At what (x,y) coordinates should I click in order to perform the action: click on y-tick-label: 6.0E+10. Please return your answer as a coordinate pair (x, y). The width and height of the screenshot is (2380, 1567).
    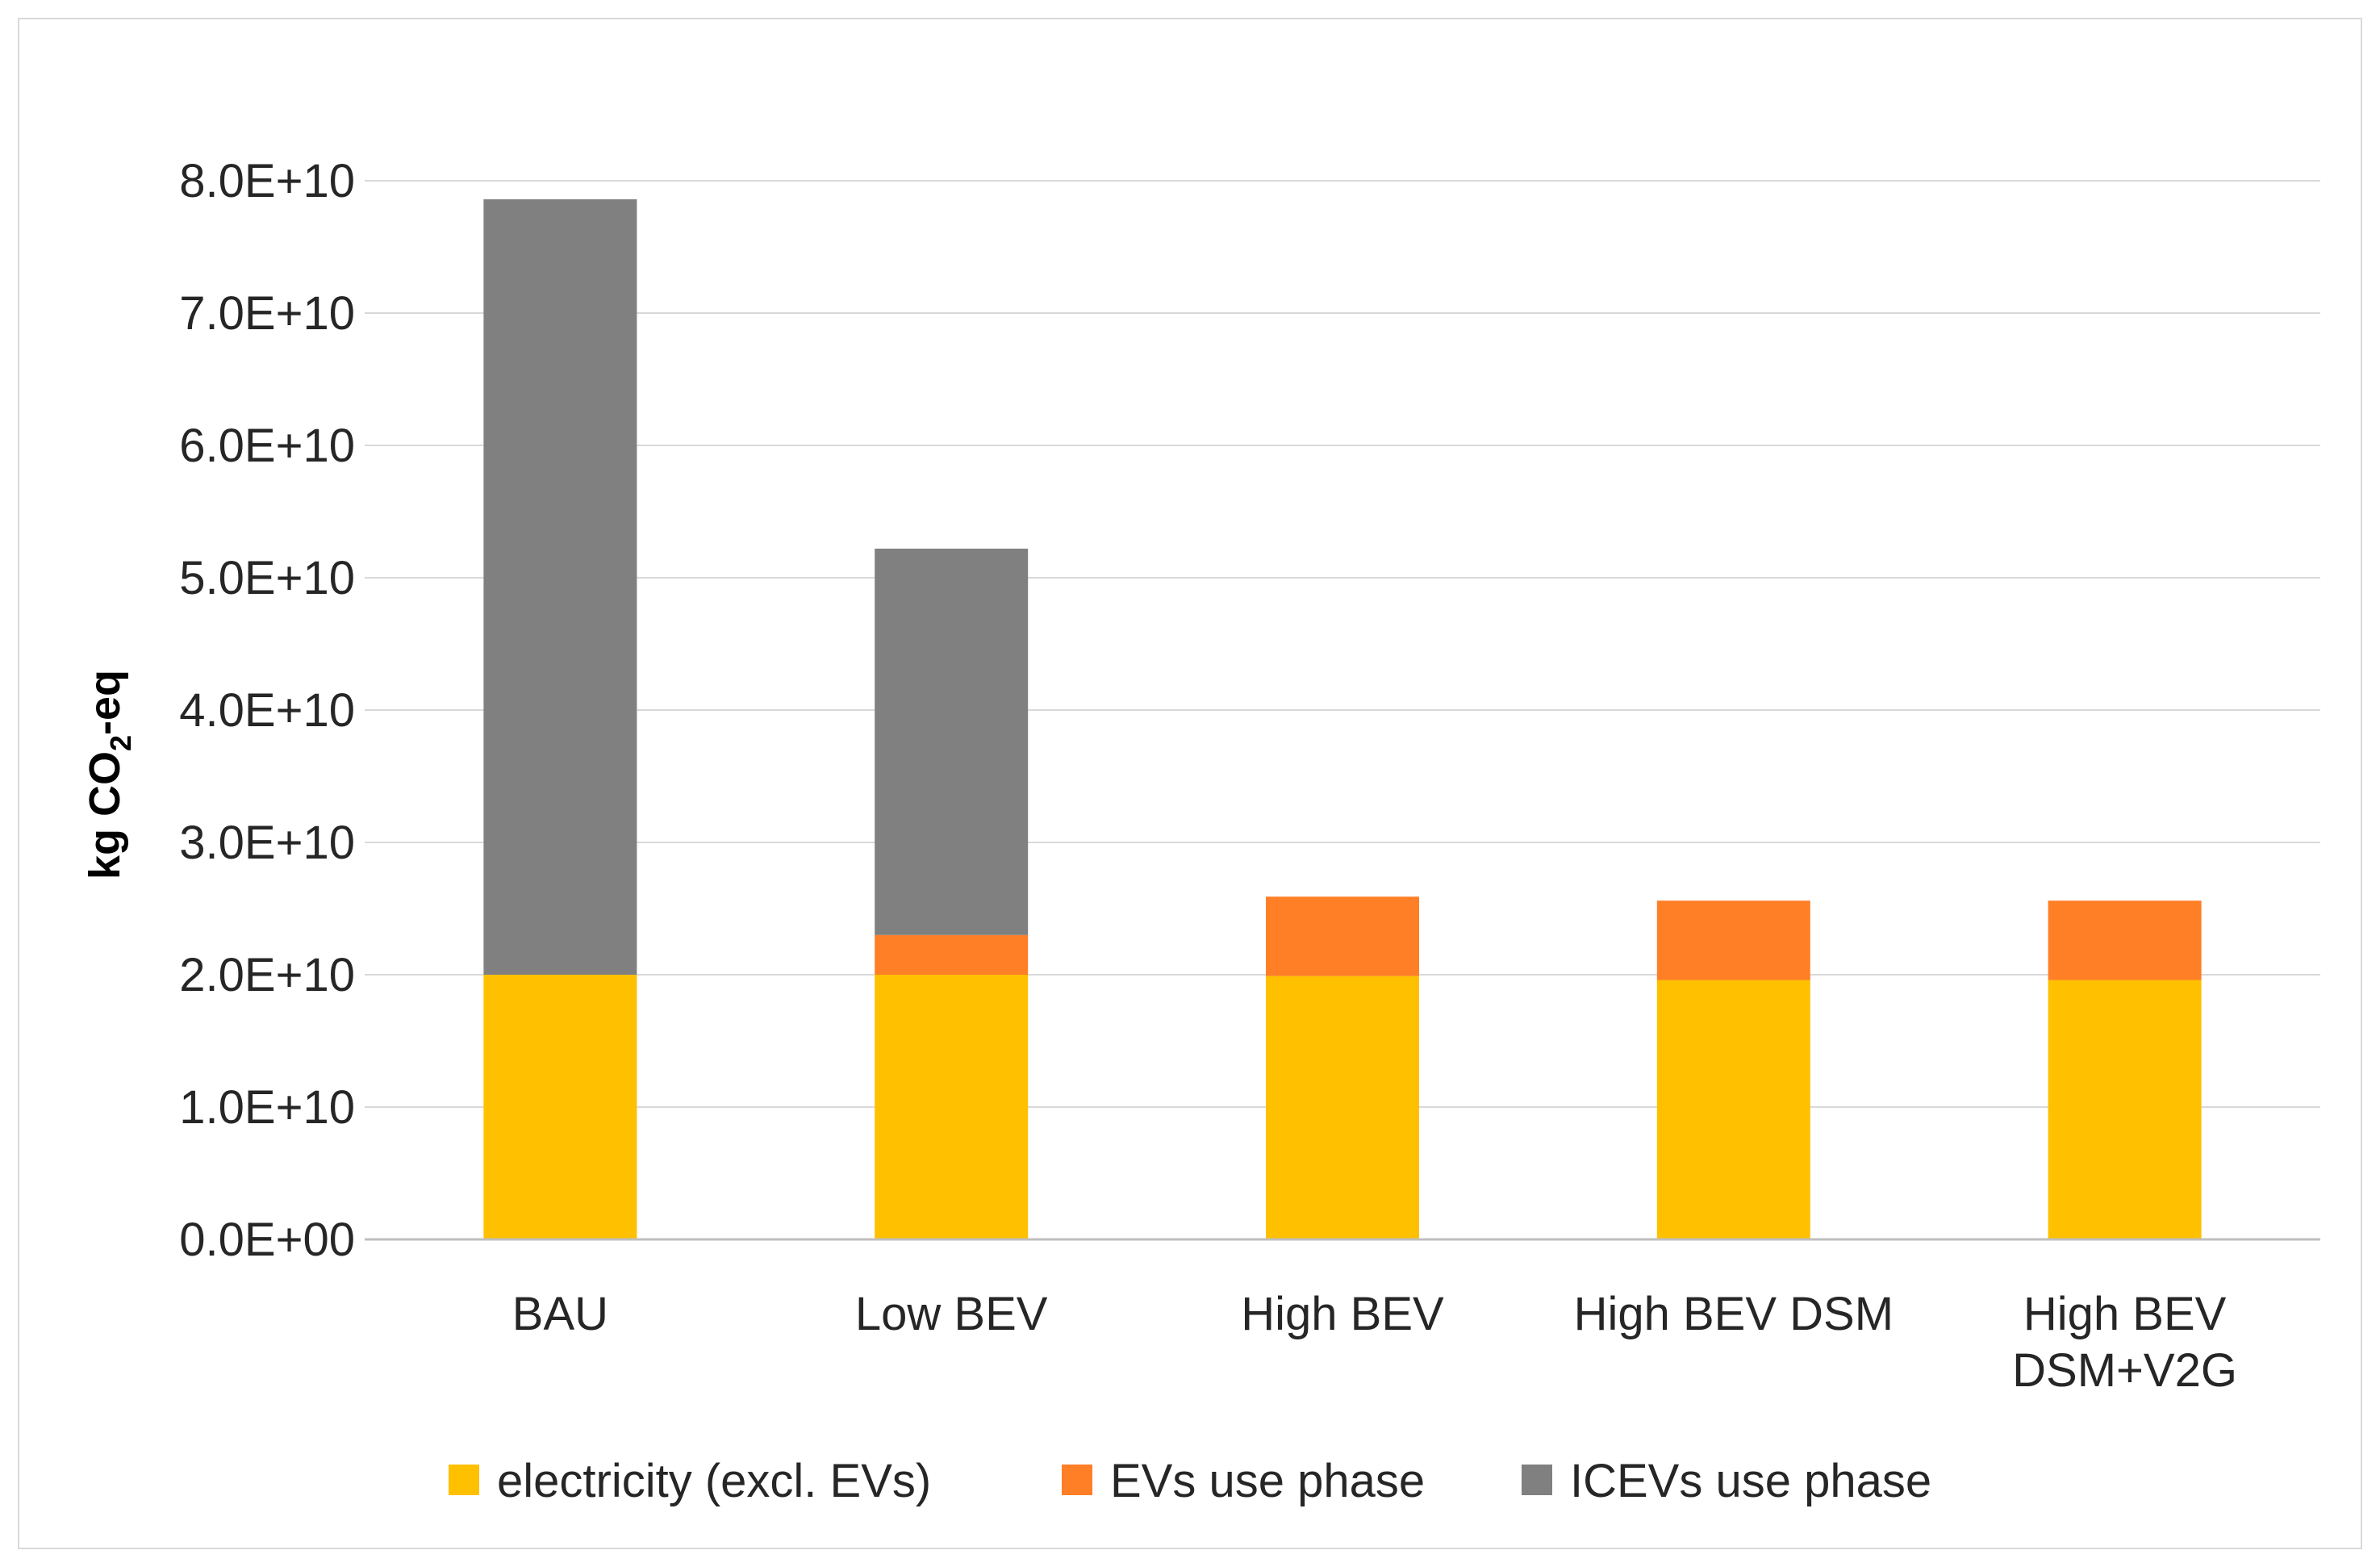
    Looking at the image, I should click on (267, 446).